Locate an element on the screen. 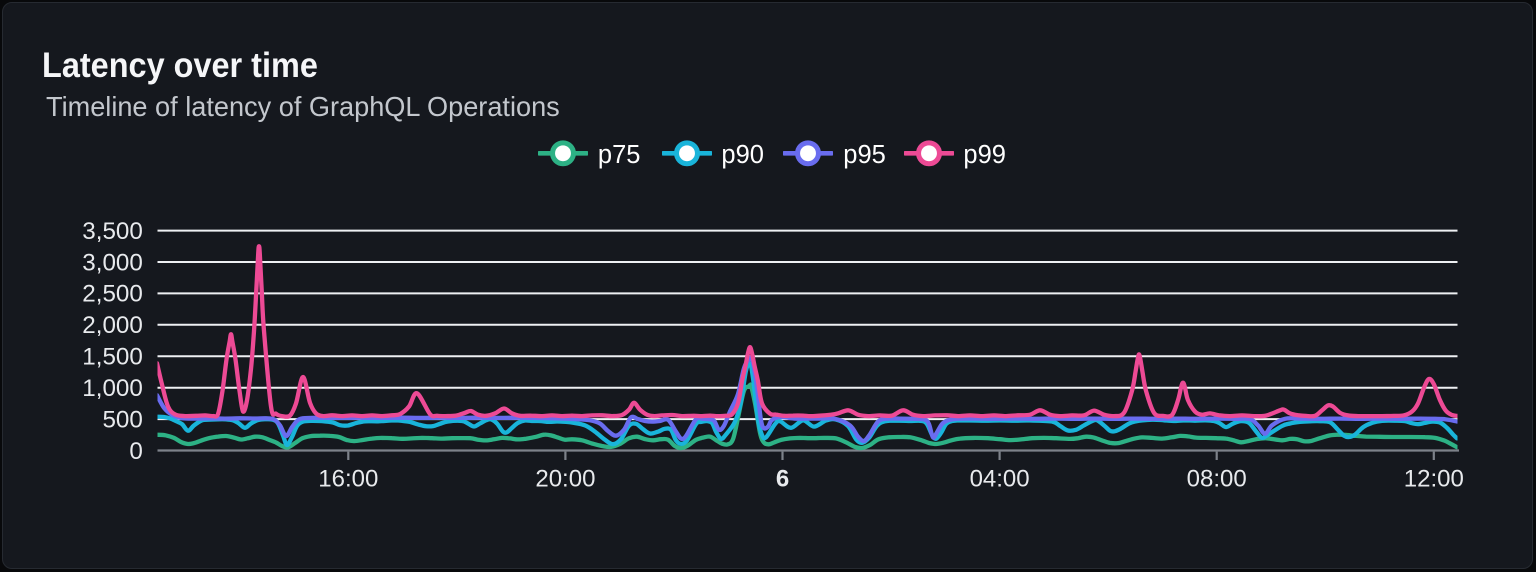 This screenshot has height=572, width=1536. svg-text: 6 is located at coordinates (782, 478).